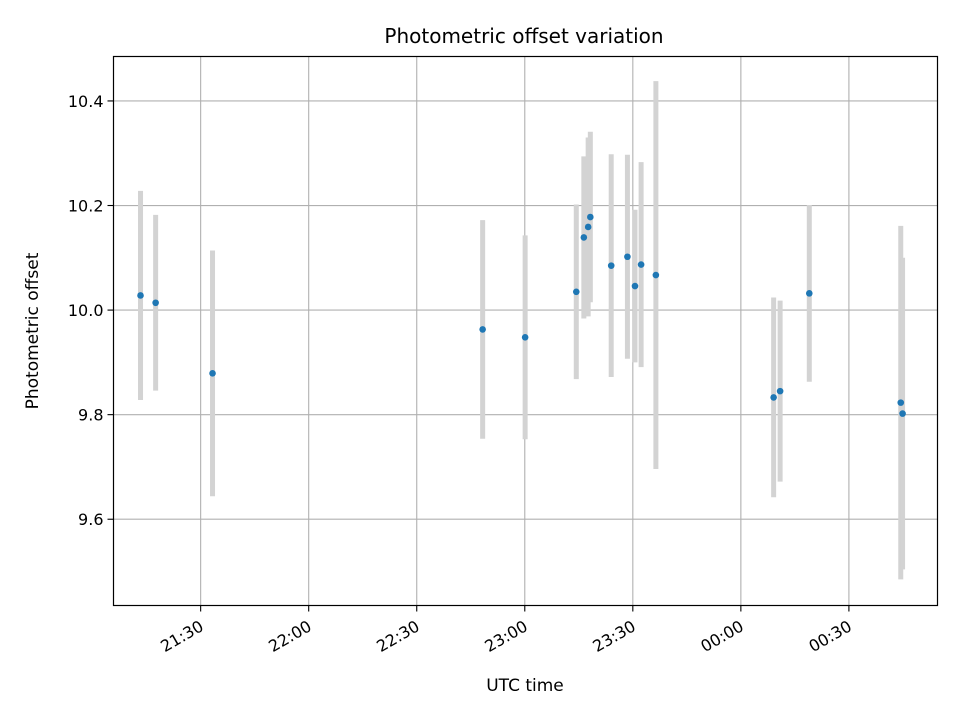 Image resolution: width=960 pixels, height=720 pixels. I want to click on x-tick-label: 21:30, so click(181, 637).